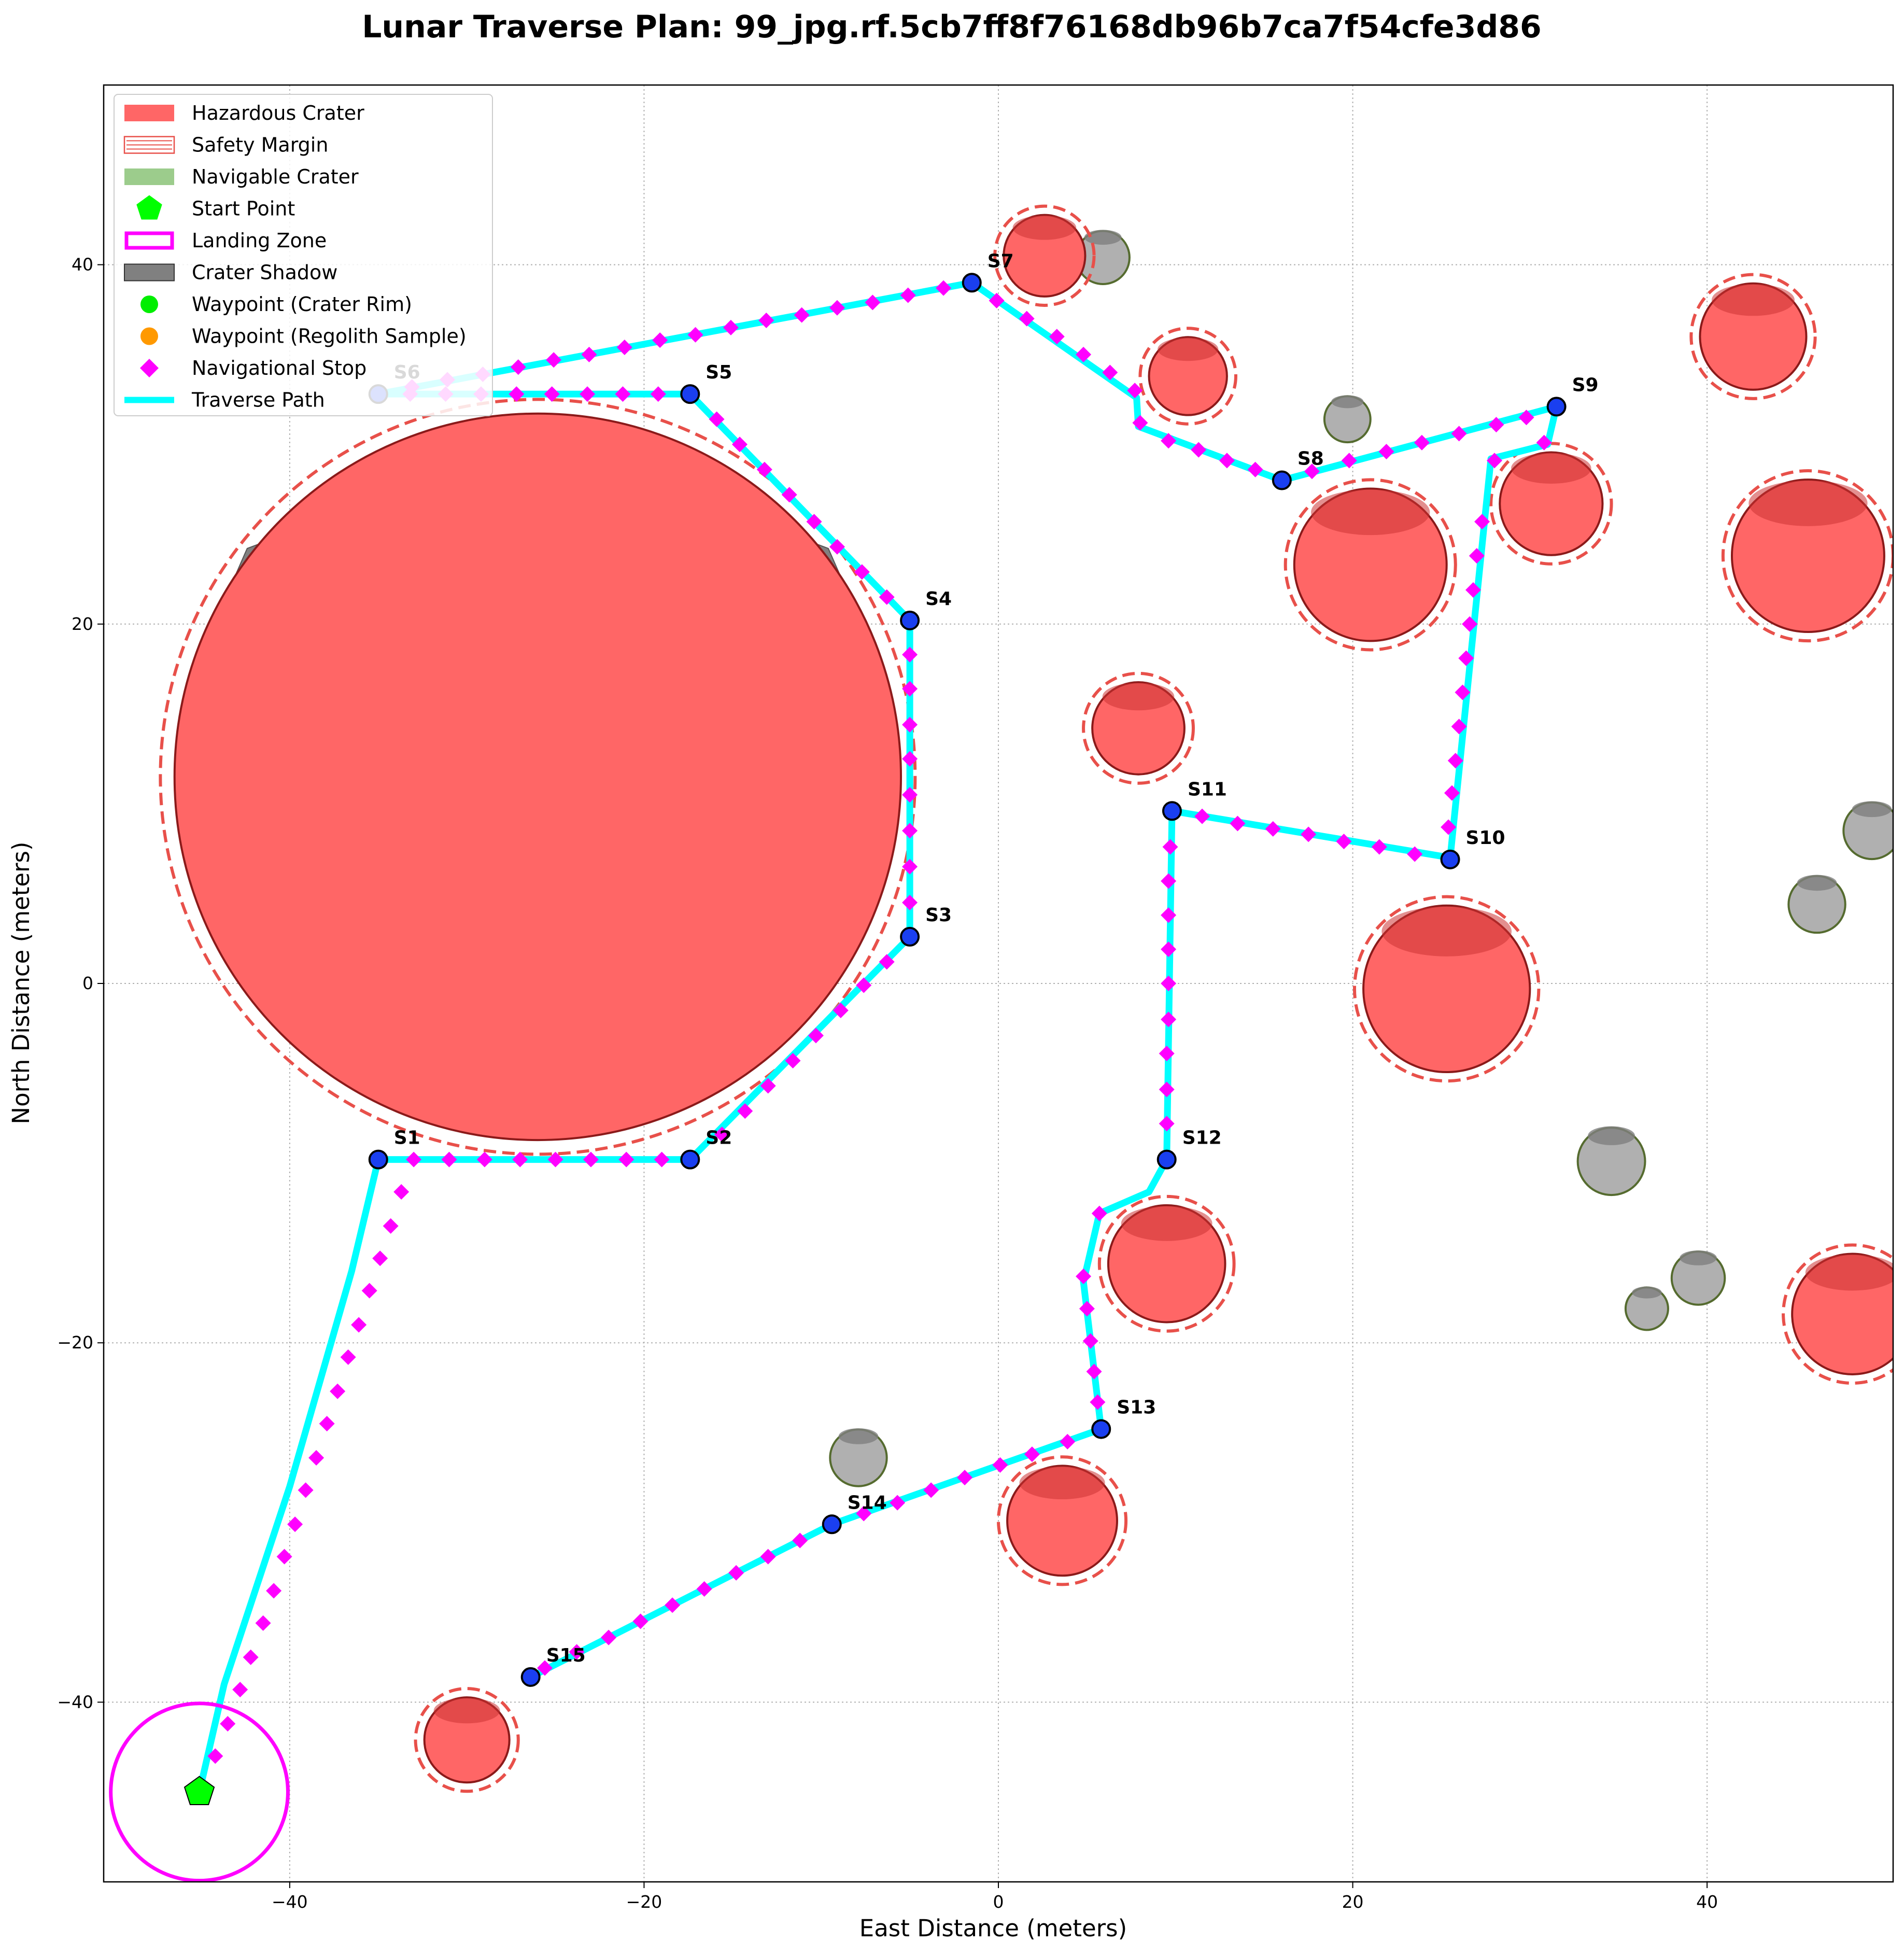  I want to click on legend-shadow-swatch, so click(149, 272).